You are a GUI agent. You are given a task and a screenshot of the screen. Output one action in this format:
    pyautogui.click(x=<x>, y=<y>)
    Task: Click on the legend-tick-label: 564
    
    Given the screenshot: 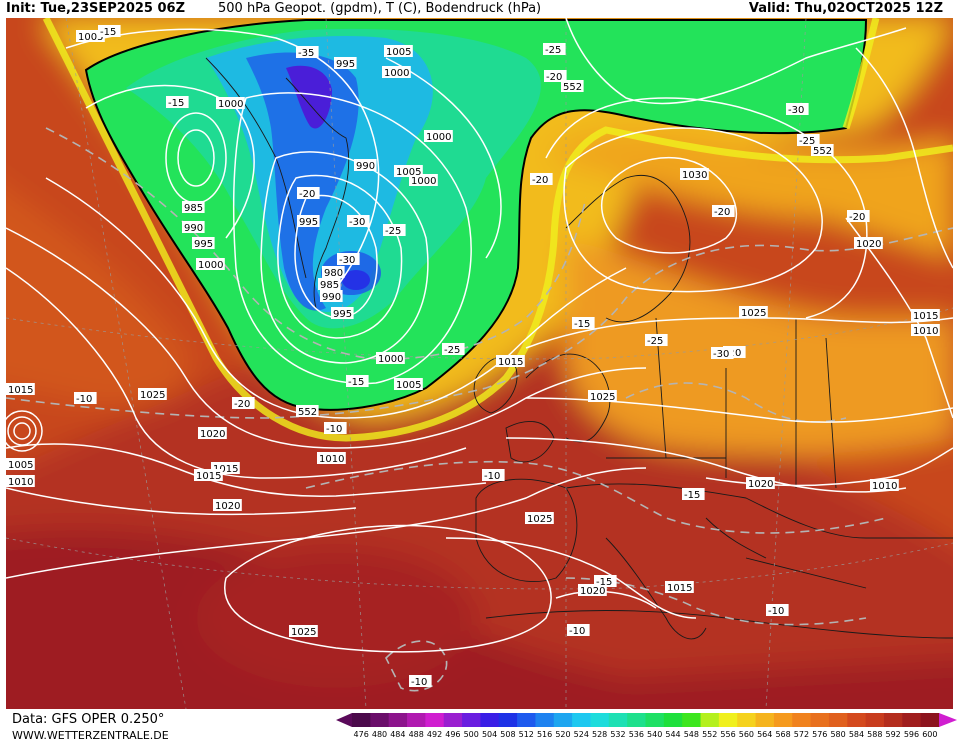 What is the action you would take?
    pyautogui.click(x=764, y=734)
    